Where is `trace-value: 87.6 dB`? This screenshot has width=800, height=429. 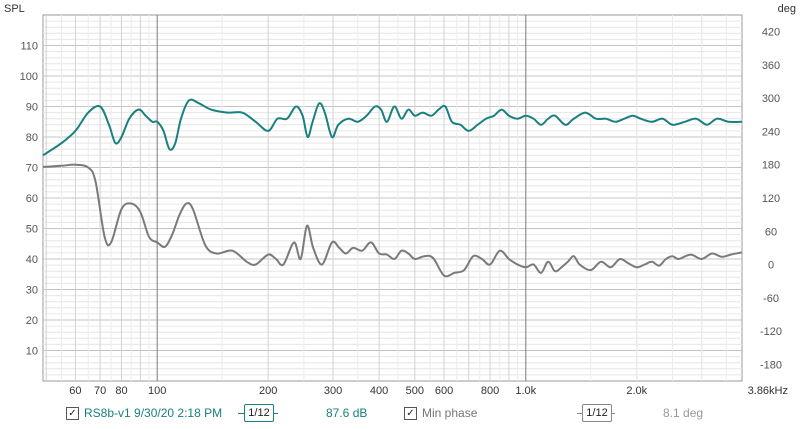
trace-value: 87.6 dB is located at coordinates (346, 413).